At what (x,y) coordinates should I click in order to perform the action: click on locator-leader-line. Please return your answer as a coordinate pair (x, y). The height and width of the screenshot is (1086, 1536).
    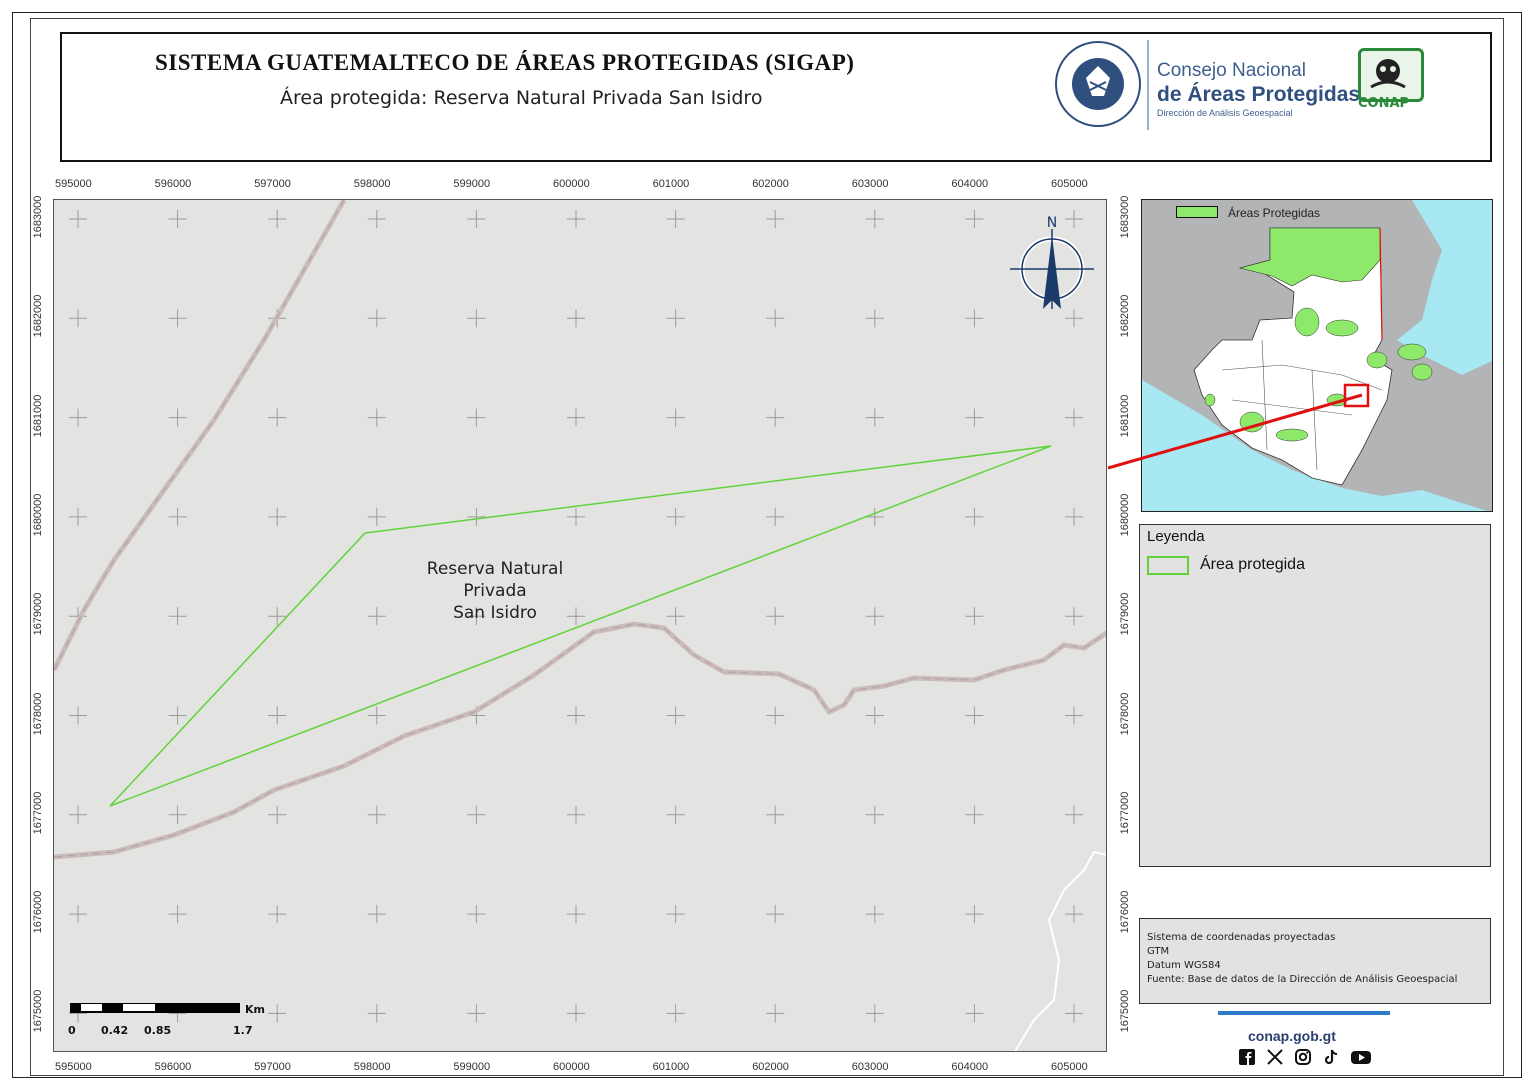
    Looking at the image, I should click on (1235, 431).